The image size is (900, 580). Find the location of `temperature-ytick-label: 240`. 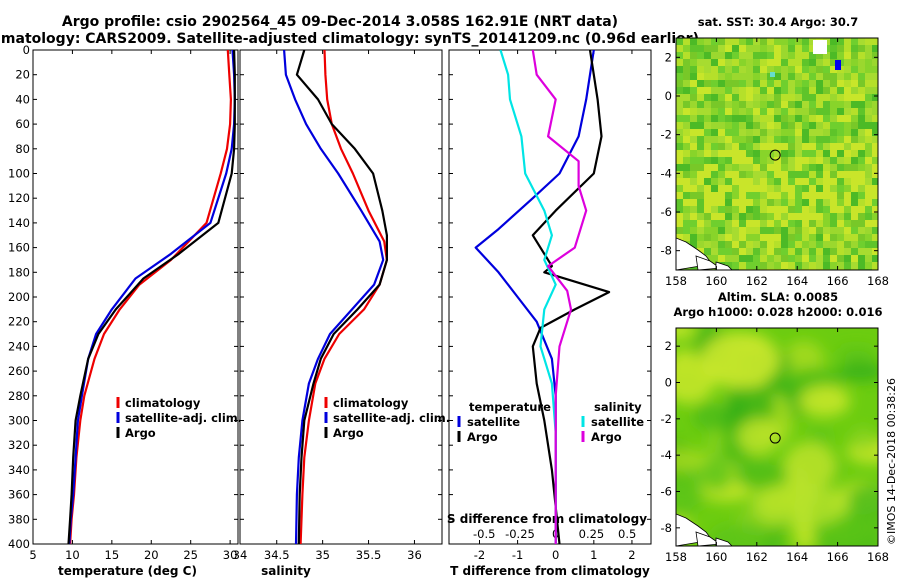

temperature-ytick-label: 240 is located at coordinates (19, 346).